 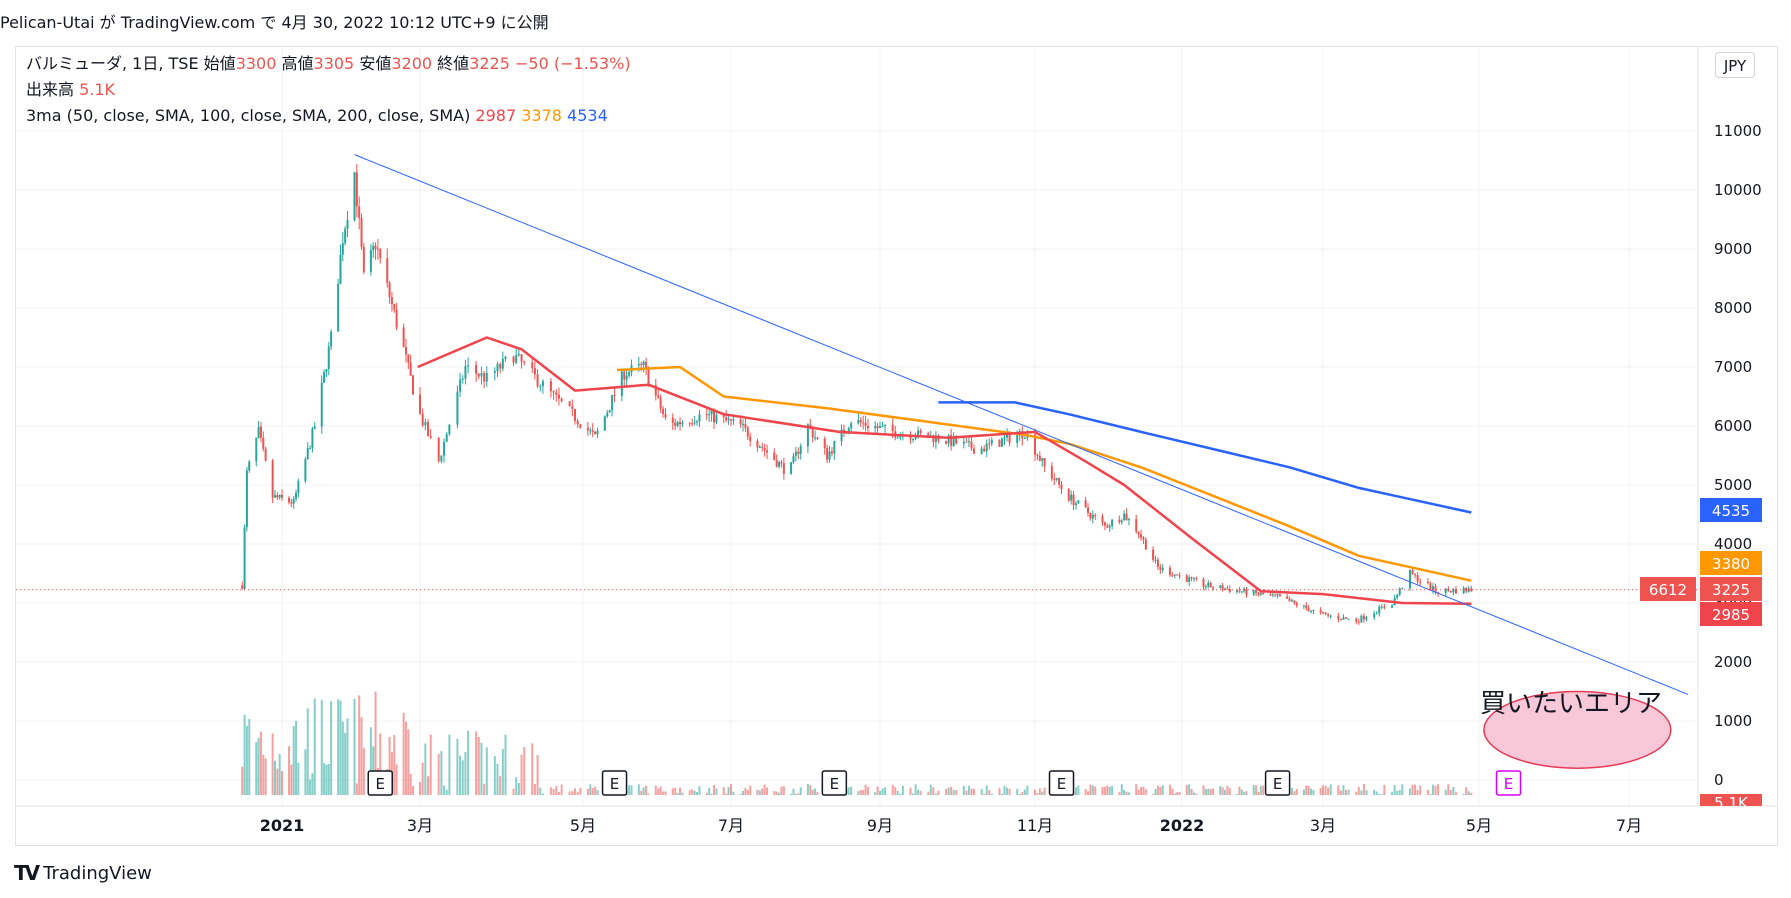 What do you see at coordinates (112, 63) in the screenshot?
I see `symbol-info: バルミューダ, 1日, TSE` at bounding box center [112, 63].